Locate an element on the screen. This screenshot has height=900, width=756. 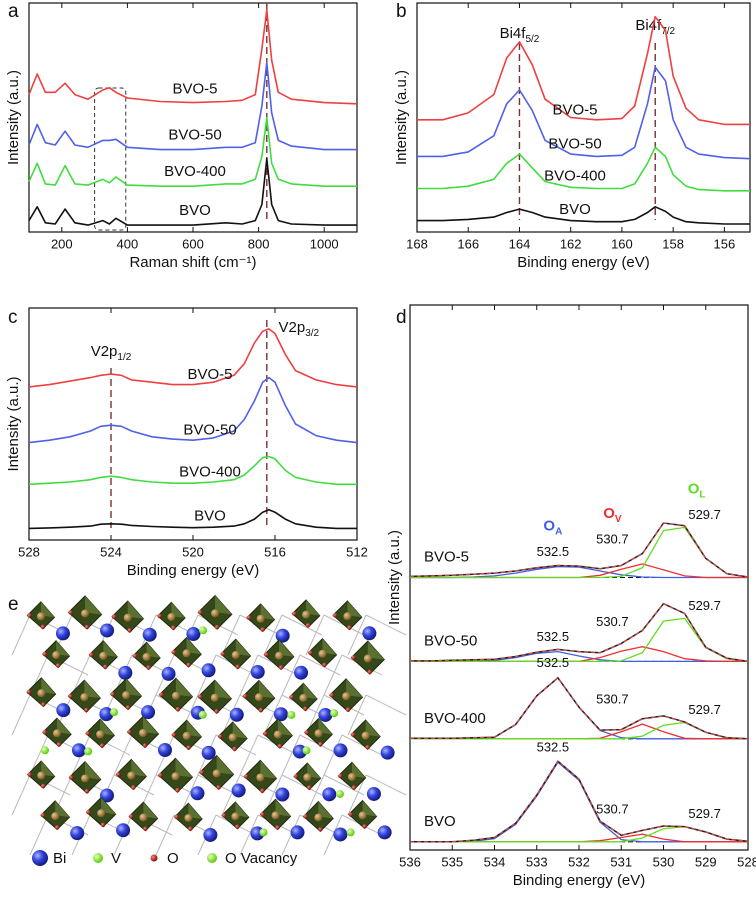
x-tick-label: 200 is located at coordinates (62, 243).